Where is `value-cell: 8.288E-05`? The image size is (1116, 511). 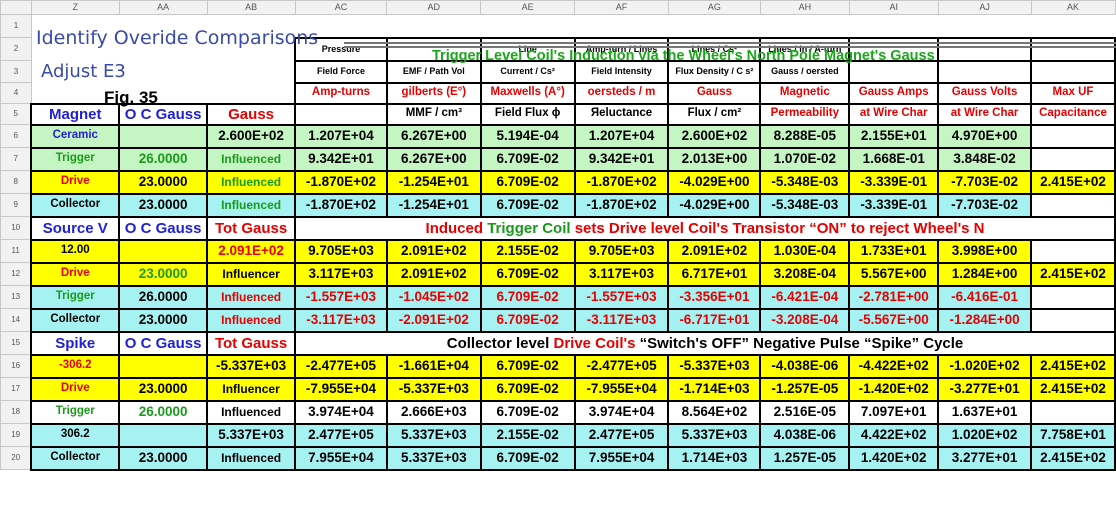 value-cell: 8.288E-05 is located at coordinates (805, 136).